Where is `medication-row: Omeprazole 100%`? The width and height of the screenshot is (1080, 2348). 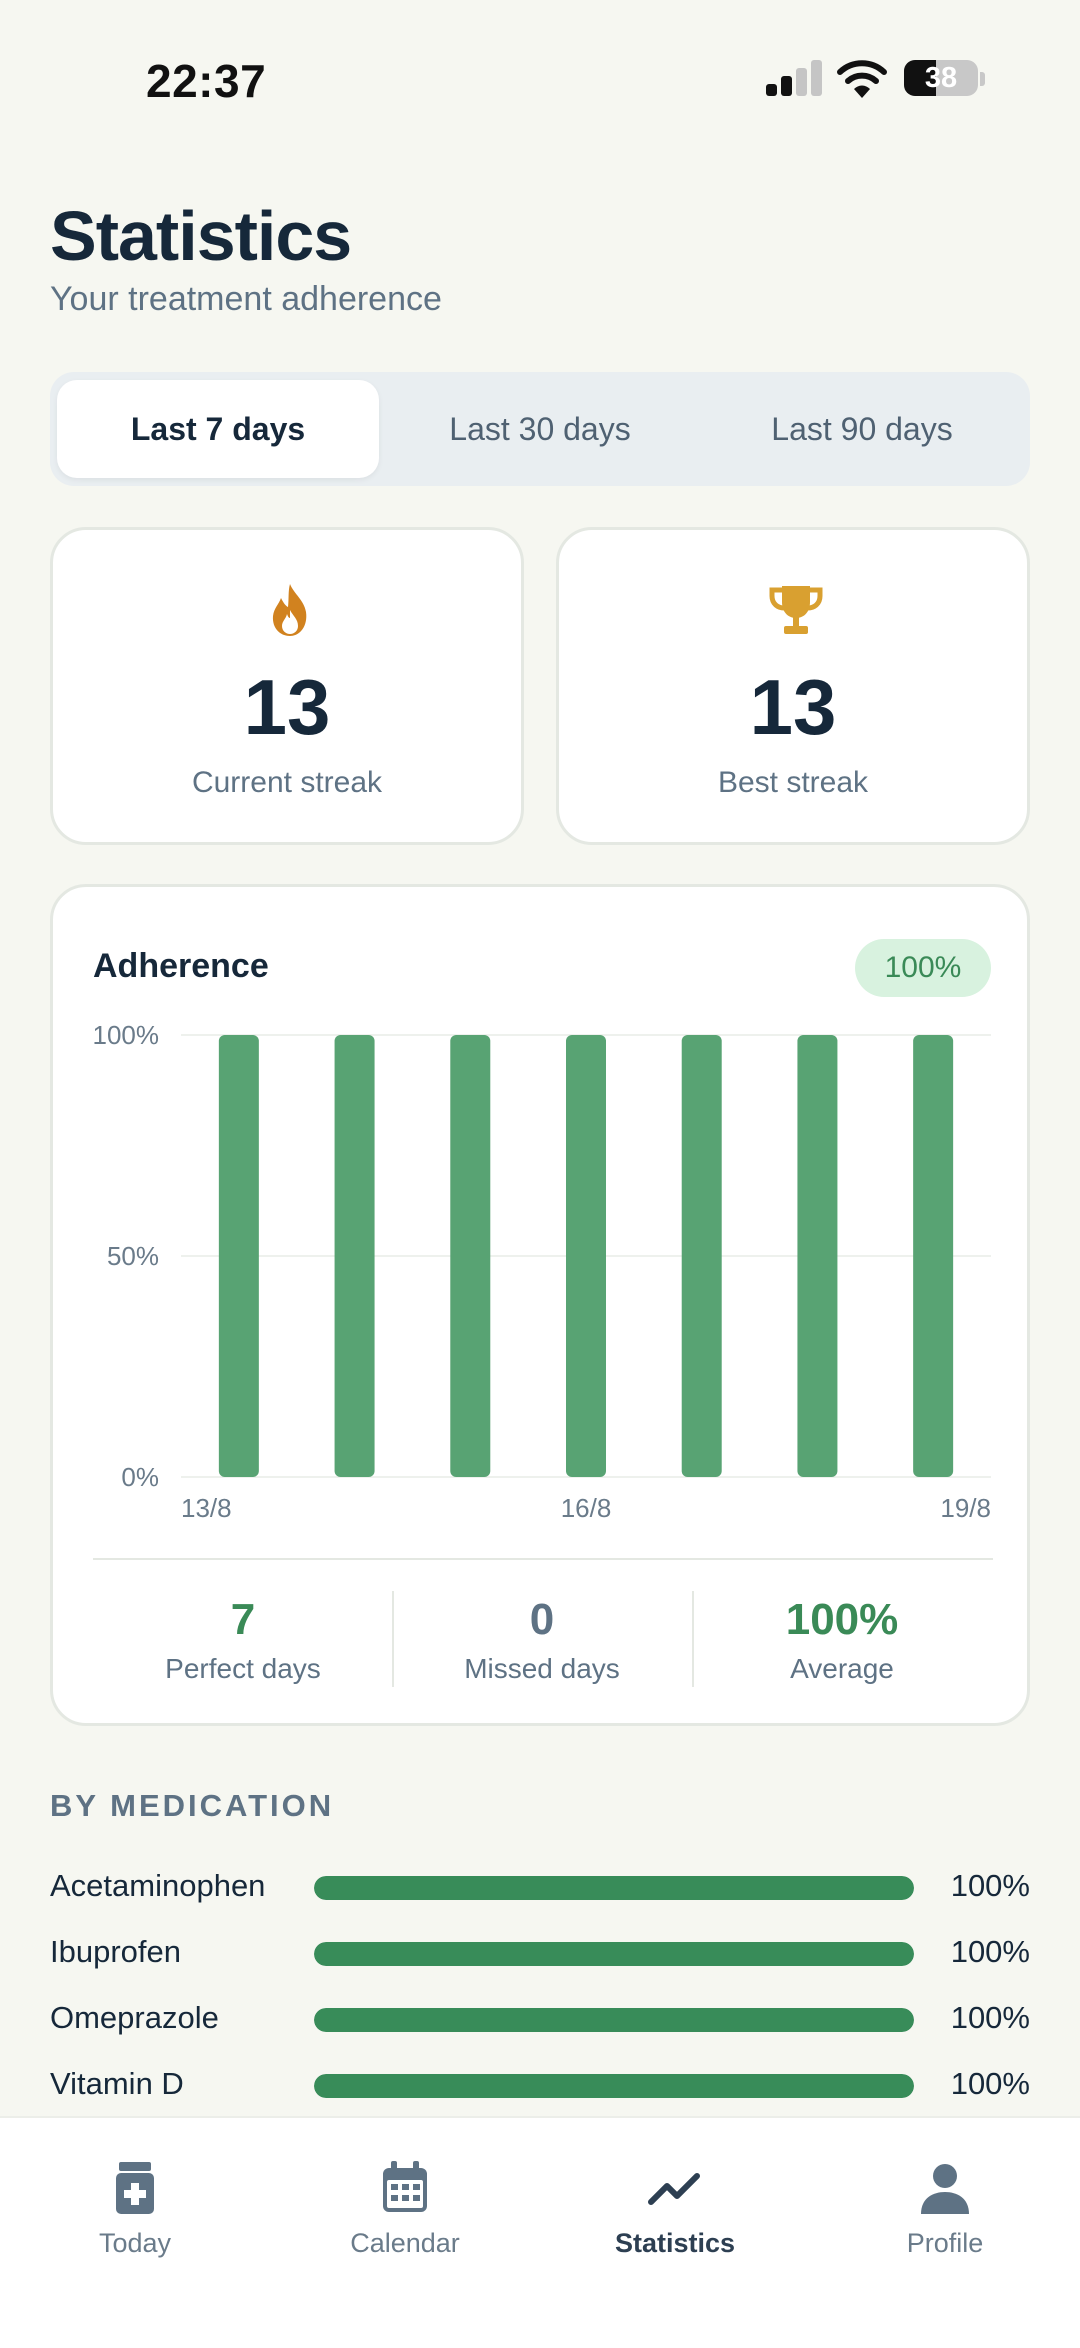
medication-row: Omeprazole 100% is located at coordinates (540, 2019).